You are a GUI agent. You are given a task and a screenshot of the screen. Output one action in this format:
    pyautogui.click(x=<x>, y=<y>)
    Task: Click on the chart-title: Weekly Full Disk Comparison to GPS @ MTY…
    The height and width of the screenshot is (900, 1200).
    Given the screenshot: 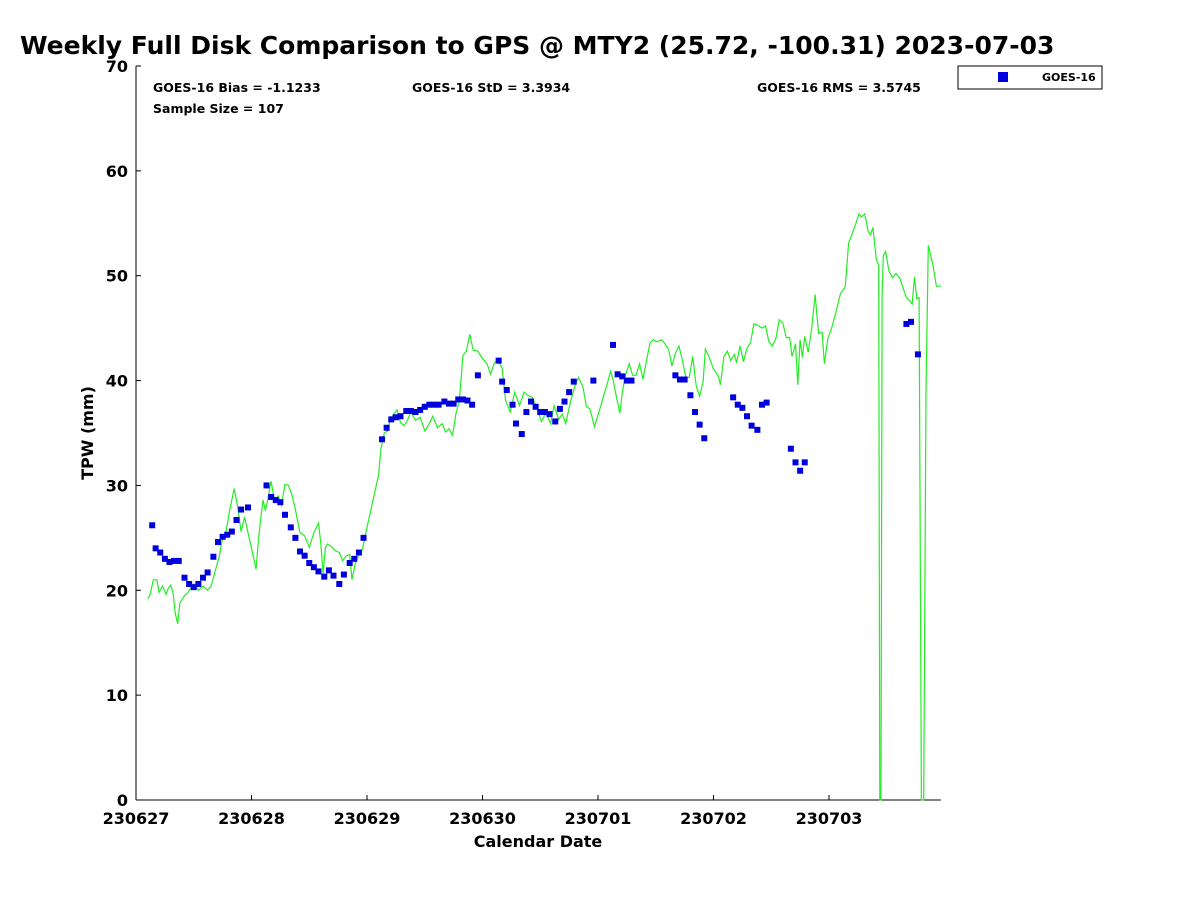 What is the action you would take?
    pyautogui.click(x=537, y=45)
    